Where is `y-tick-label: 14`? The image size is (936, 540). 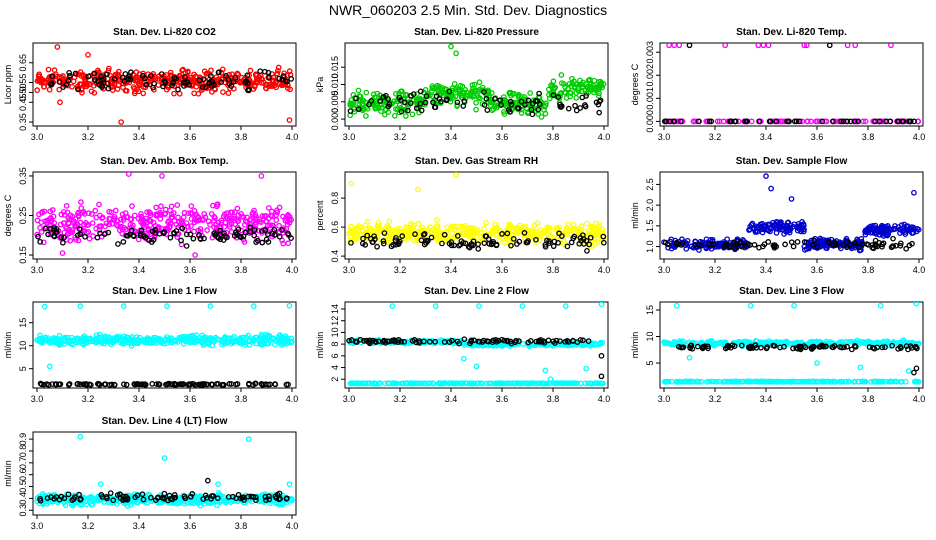
y-tick-label: 14 is located at coordinates (335, 309).